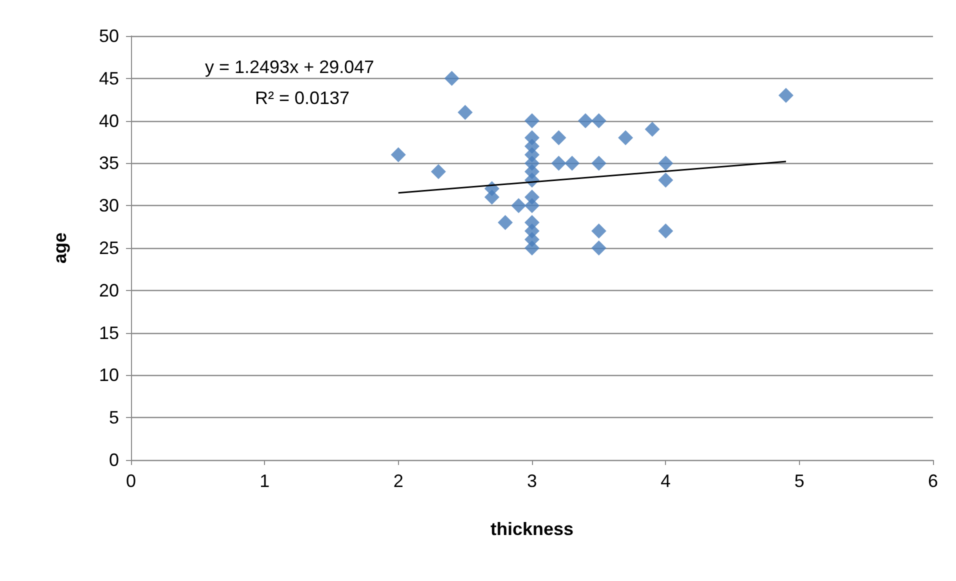 This screenshot has height=581, width=956. I want to click on x-tick-label: 5, so click(799, 481).